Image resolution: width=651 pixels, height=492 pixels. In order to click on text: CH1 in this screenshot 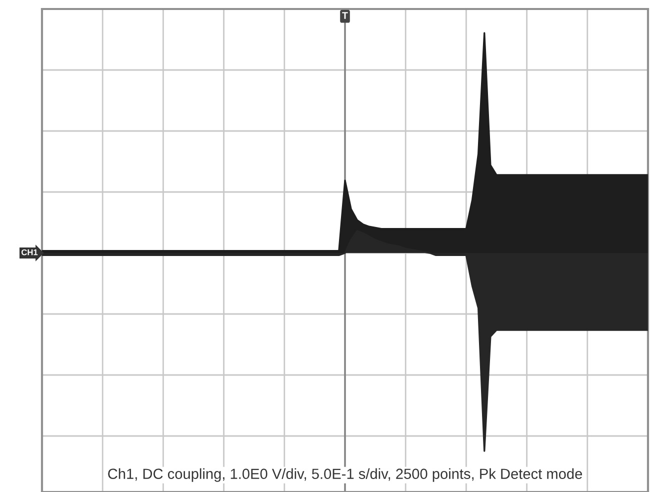, I will do `click(30, 252)`.